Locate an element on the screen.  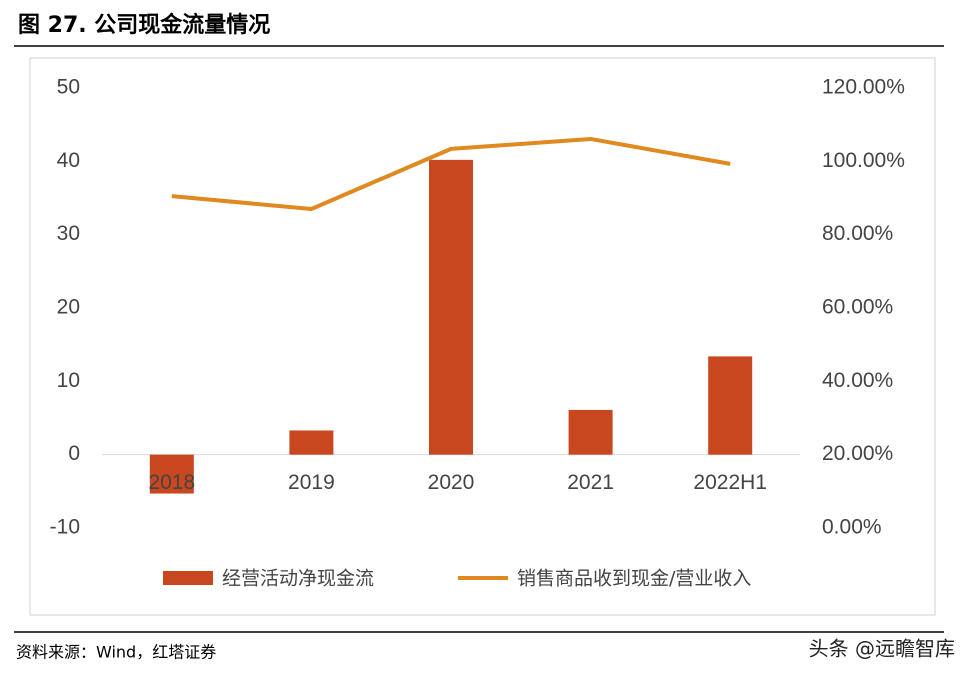
line is located at coordinates (451, 173).